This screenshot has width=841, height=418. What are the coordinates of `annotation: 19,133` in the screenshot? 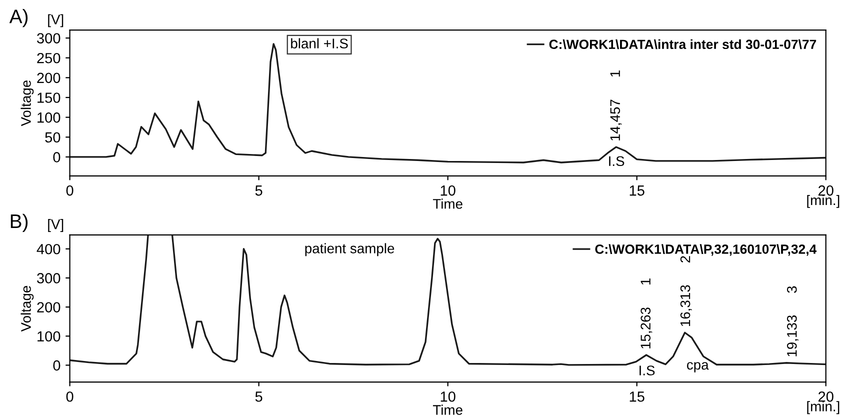 It's located at (792, 335).